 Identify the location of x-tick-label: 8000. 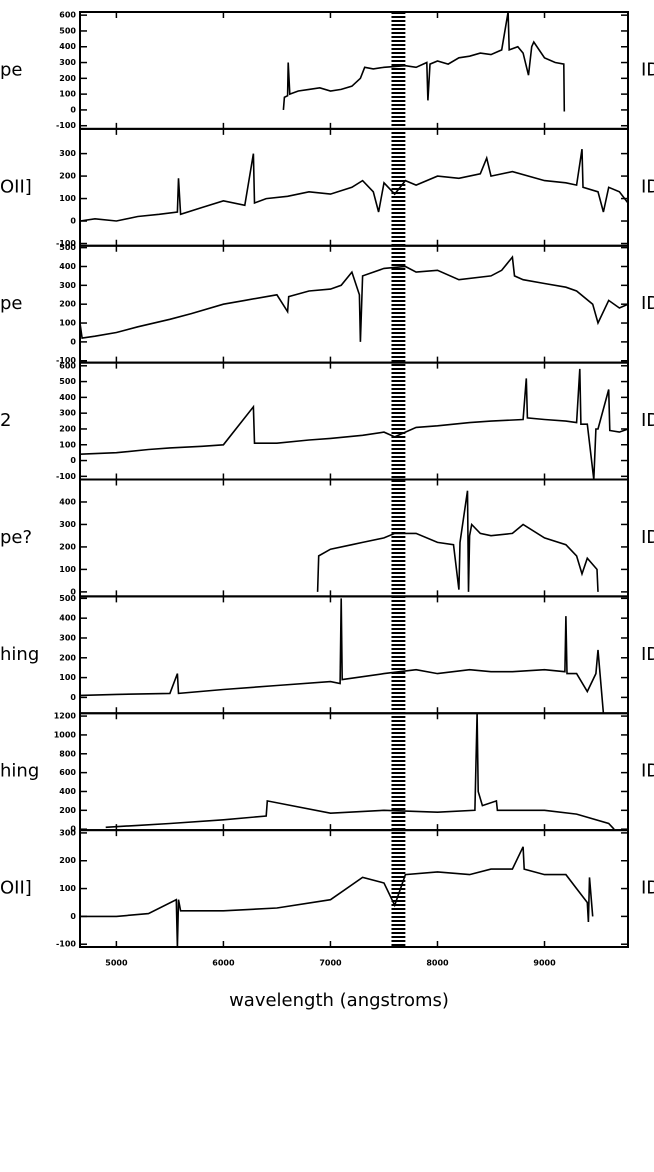
(437, 963).